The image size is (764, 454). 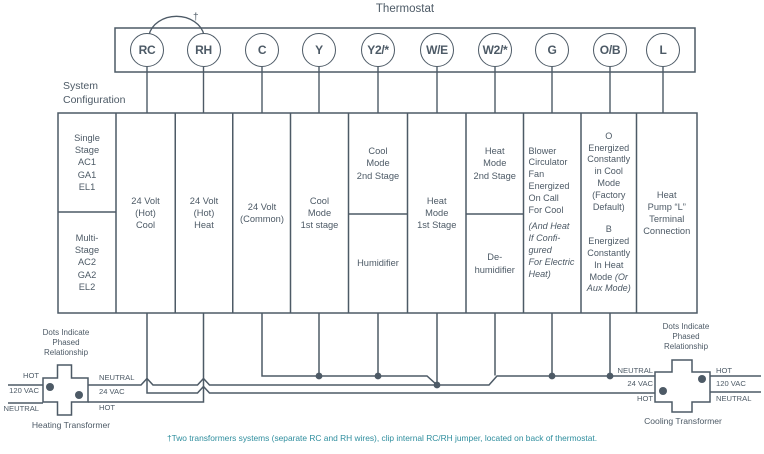 What do you see at coordinates (734, 398) in the screenshot?
I see `cooling-right-neutral-label: NEUTRAL` at bounding box center [734, 398].